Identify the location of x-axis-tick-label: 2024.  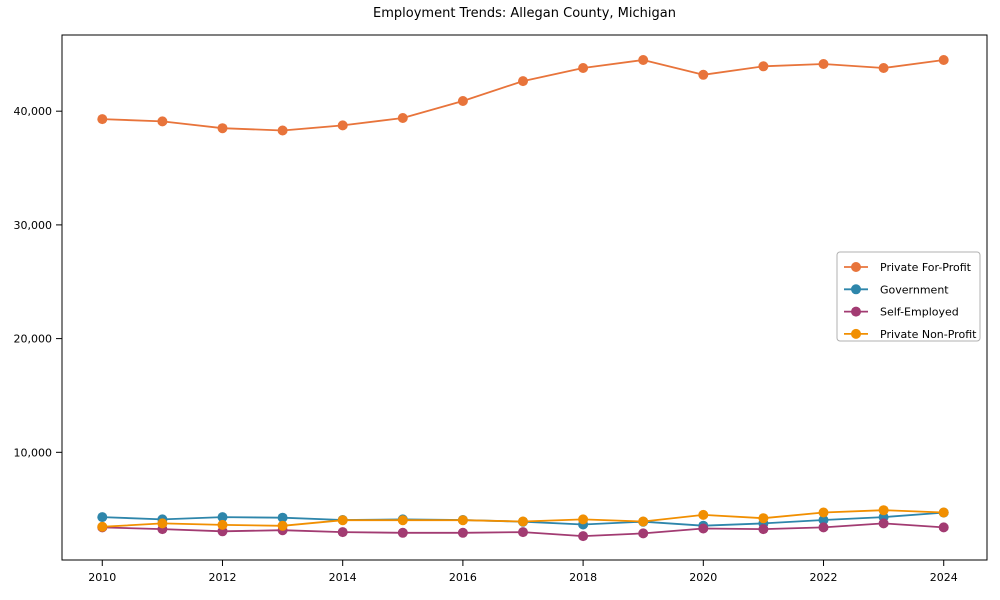
(944, 577).